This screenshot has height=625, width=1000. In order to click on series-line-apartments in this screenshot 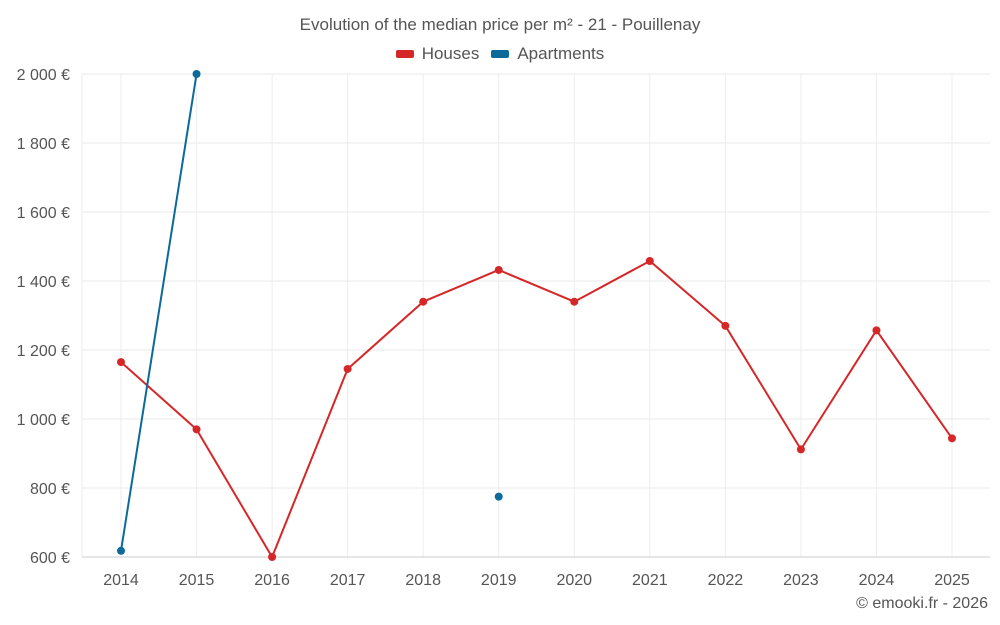, I will do `click(159, 312)`.